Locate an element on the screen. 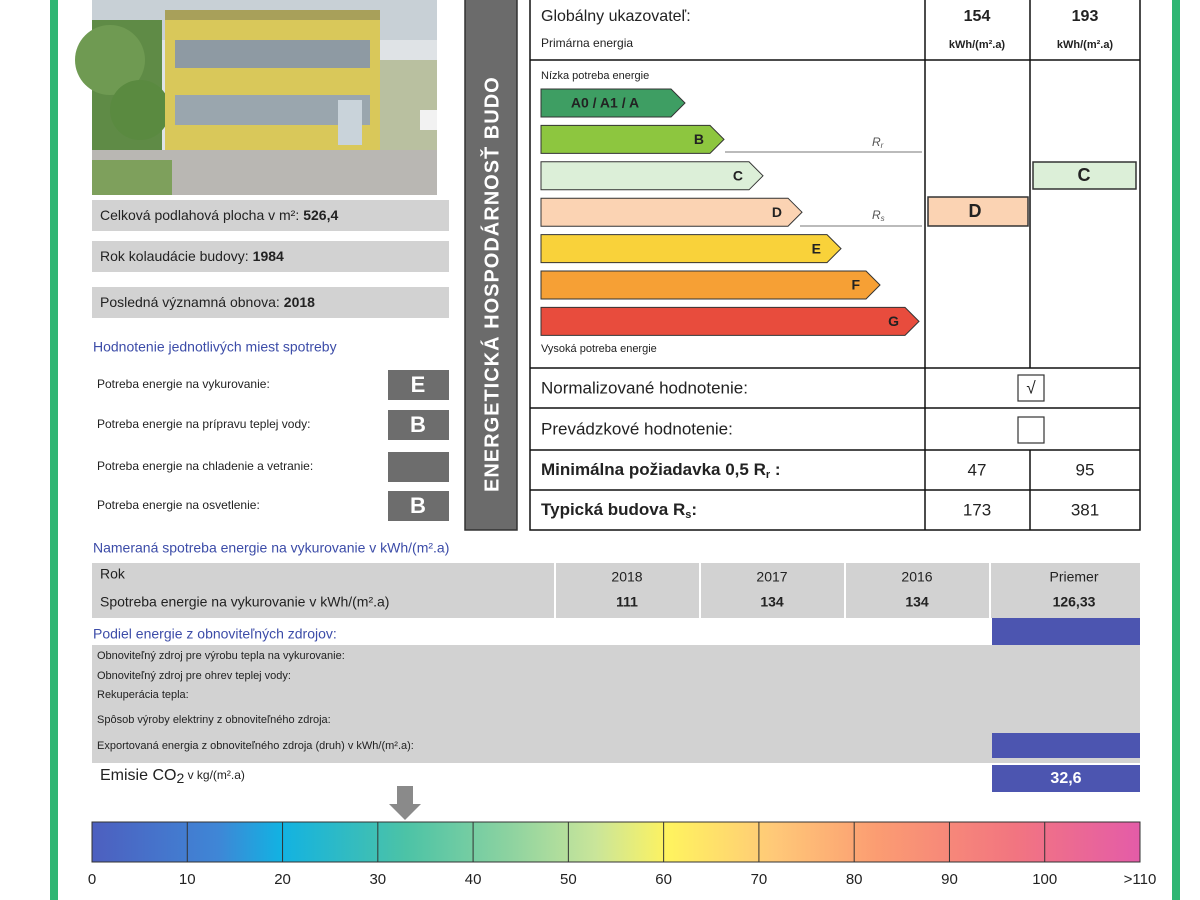 This screenshot has width=1200, height=900. emissions-box is located at coordinates (1066, 778).